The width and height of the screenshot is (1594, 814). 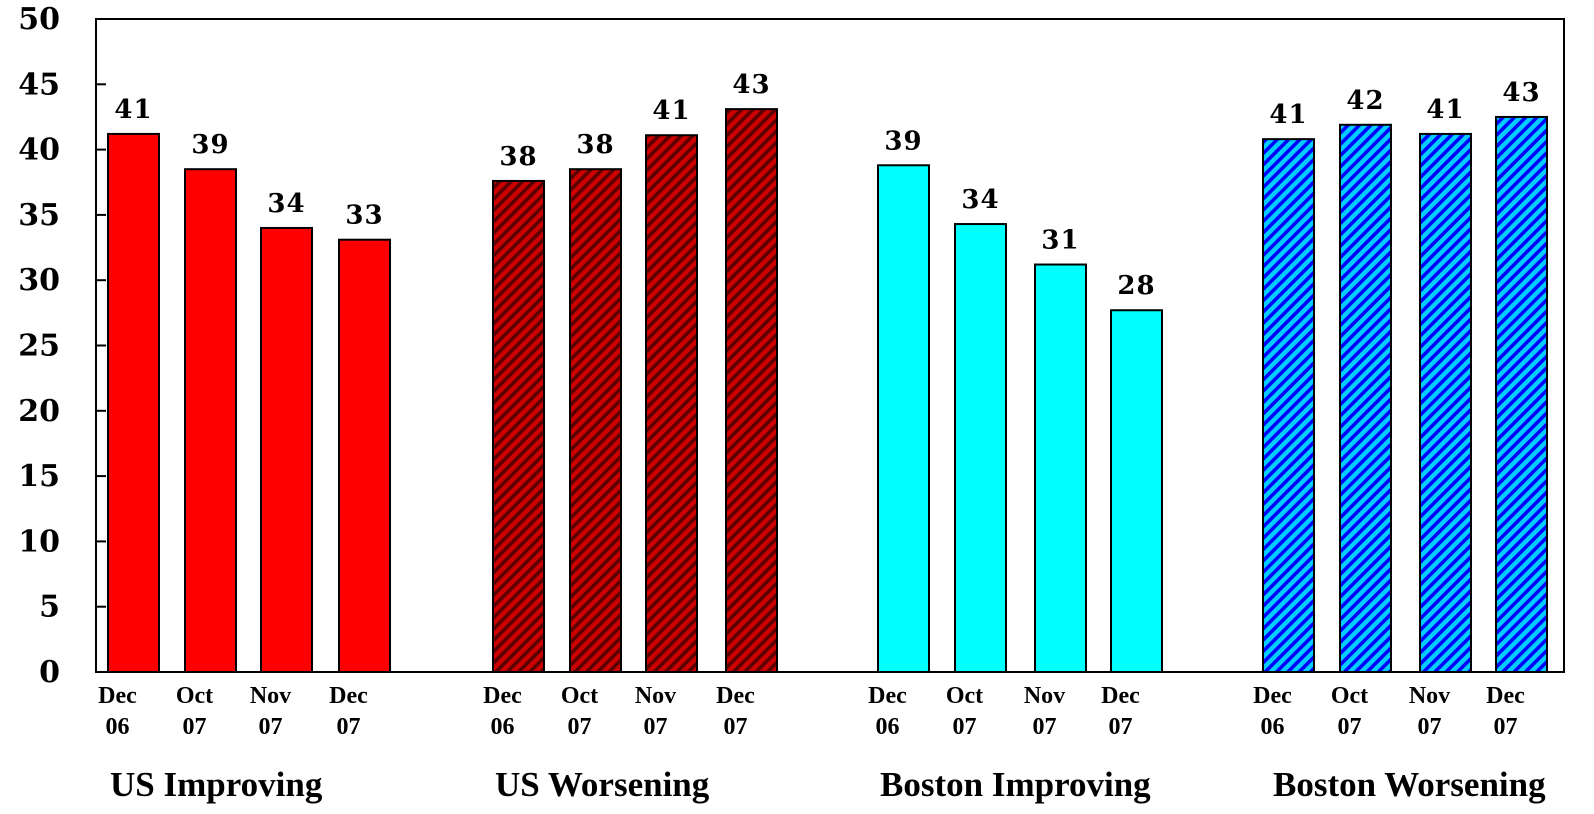 I want to click on y-tick-label: 15, so click(x=39, y=476).